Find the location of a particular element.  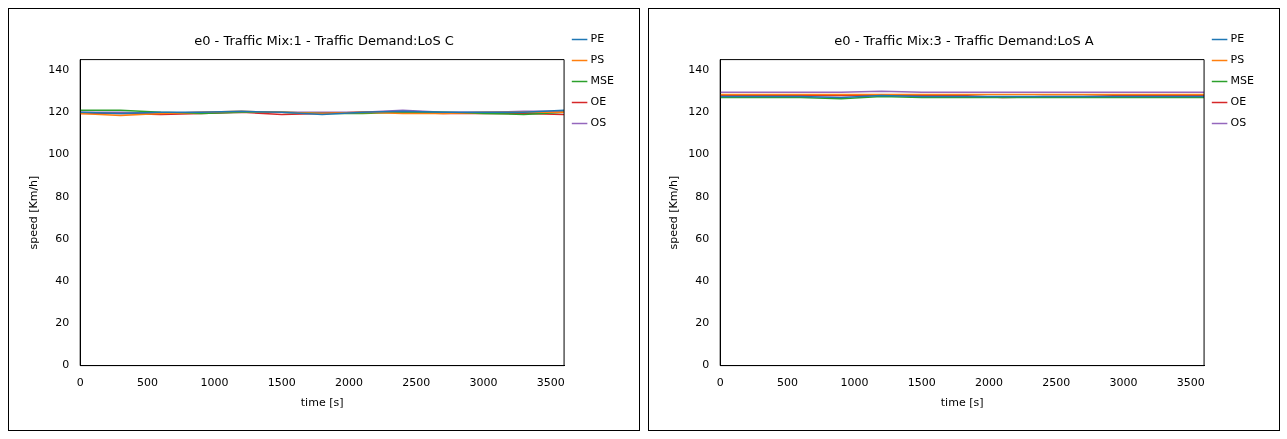

chart-title: e0 - Traffic Mix:1 - Traffic Demand:LoS C is located at coordinates (324, 41).